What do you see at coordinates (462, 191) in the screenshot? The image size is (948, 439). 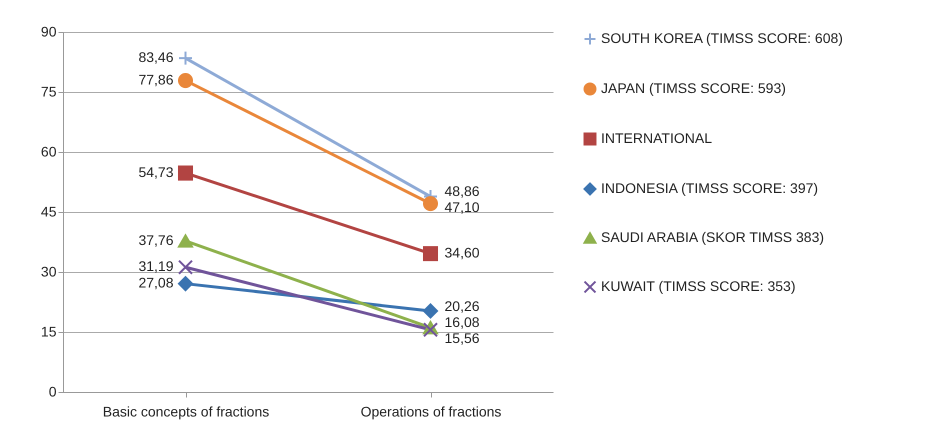 I see `data-label: 48,86` at bounding box center [462, 191].